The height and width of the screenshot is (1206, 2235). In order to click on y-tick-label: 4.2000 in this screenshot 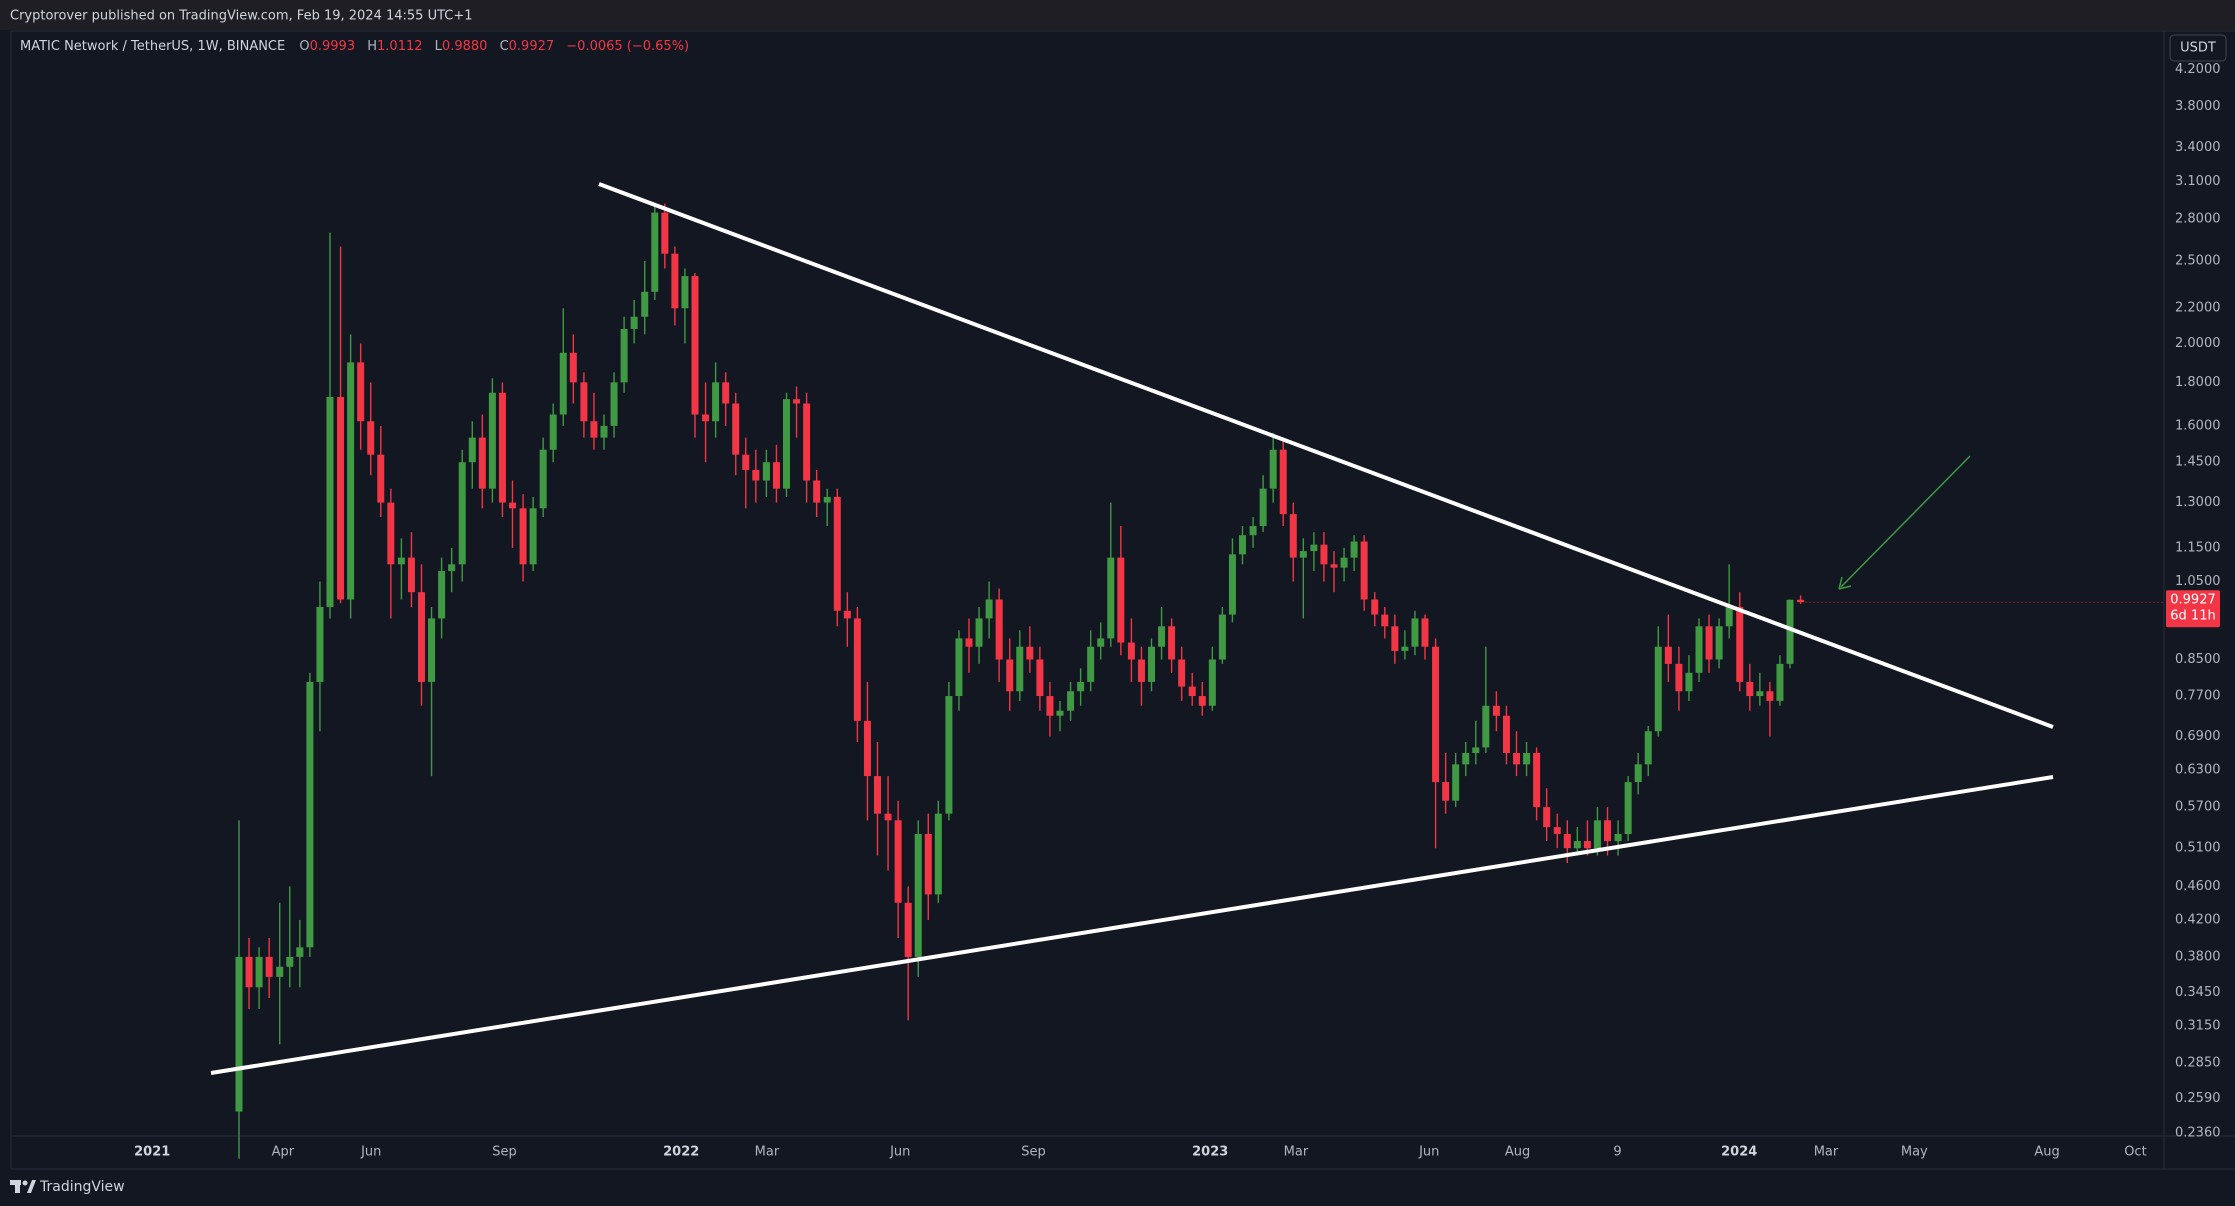, I will do `click(2198, 69)`.